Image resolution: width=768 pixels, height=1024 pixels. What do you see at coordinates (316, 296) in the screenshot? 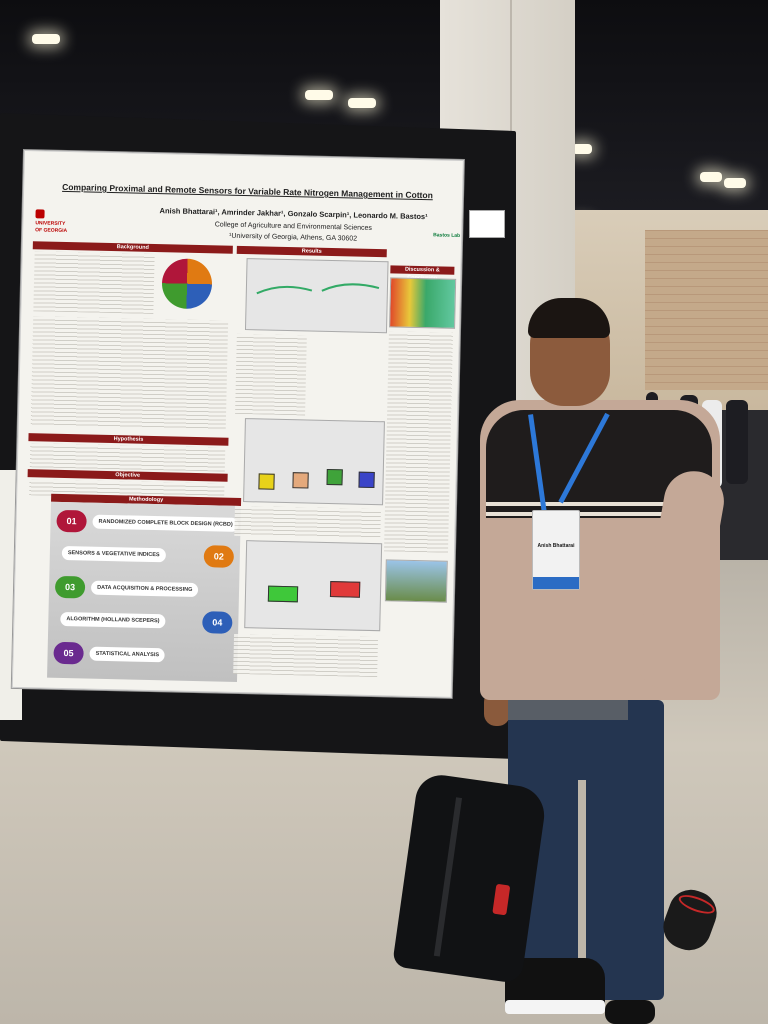
I see `results-curve-figure` at bounding box center [316, 296].